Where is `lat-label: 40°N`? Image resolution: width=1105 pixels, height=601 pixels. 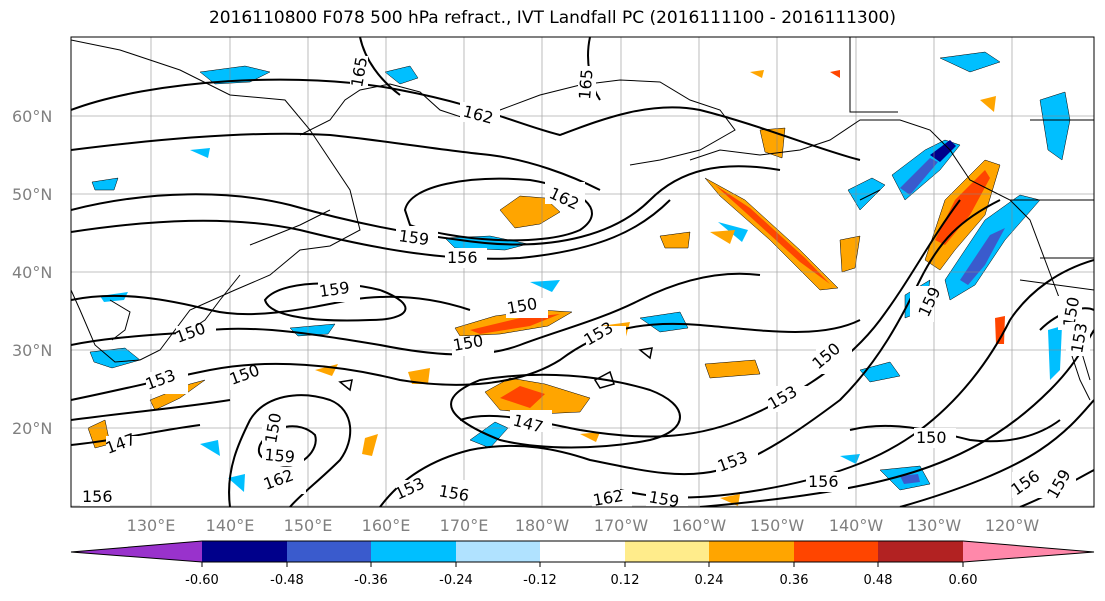 lat-label: 40°N is located at coordinates (32, 272).